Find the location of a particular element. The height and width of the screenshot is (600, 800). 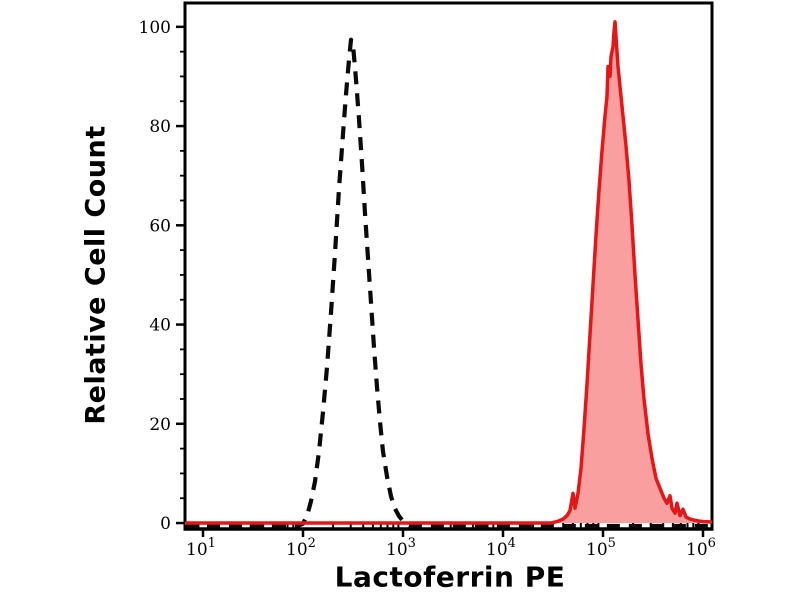

x-major-ticks: 10¹ 10² 10³ 10⁴ 10⁵ 10⁶ is located at coordinates (451, 544).